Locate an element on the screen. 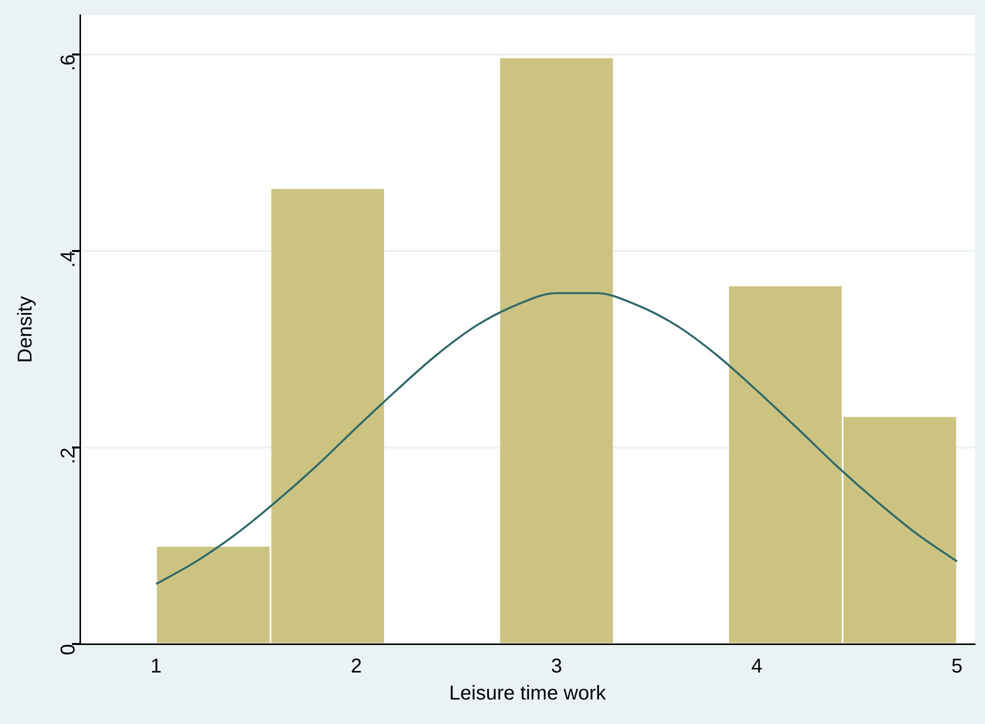 The width and height of the screenshot is (985, 724). y-tick-label: .4 is located at coordinates (69, 259).